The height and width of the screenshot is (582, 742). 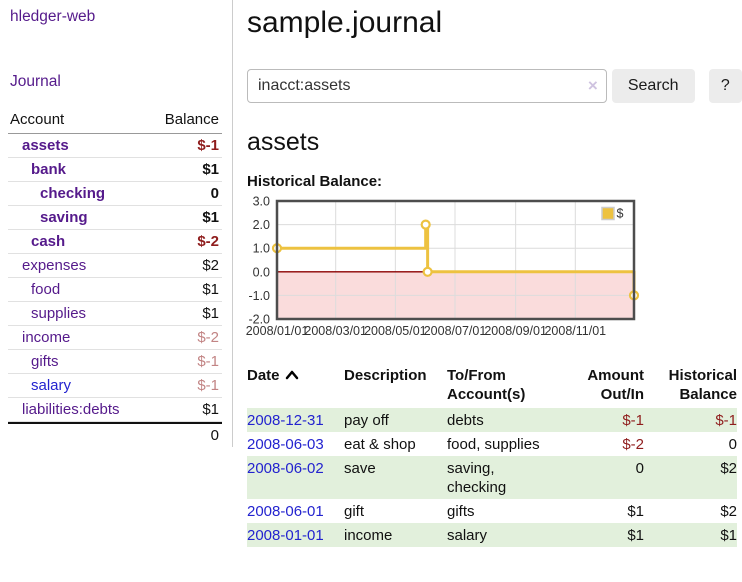 What do you see at coordinates (395, 331) in the screenshot?
I see `svg-text: 2008/05/01` at bounding box center [395, 331].